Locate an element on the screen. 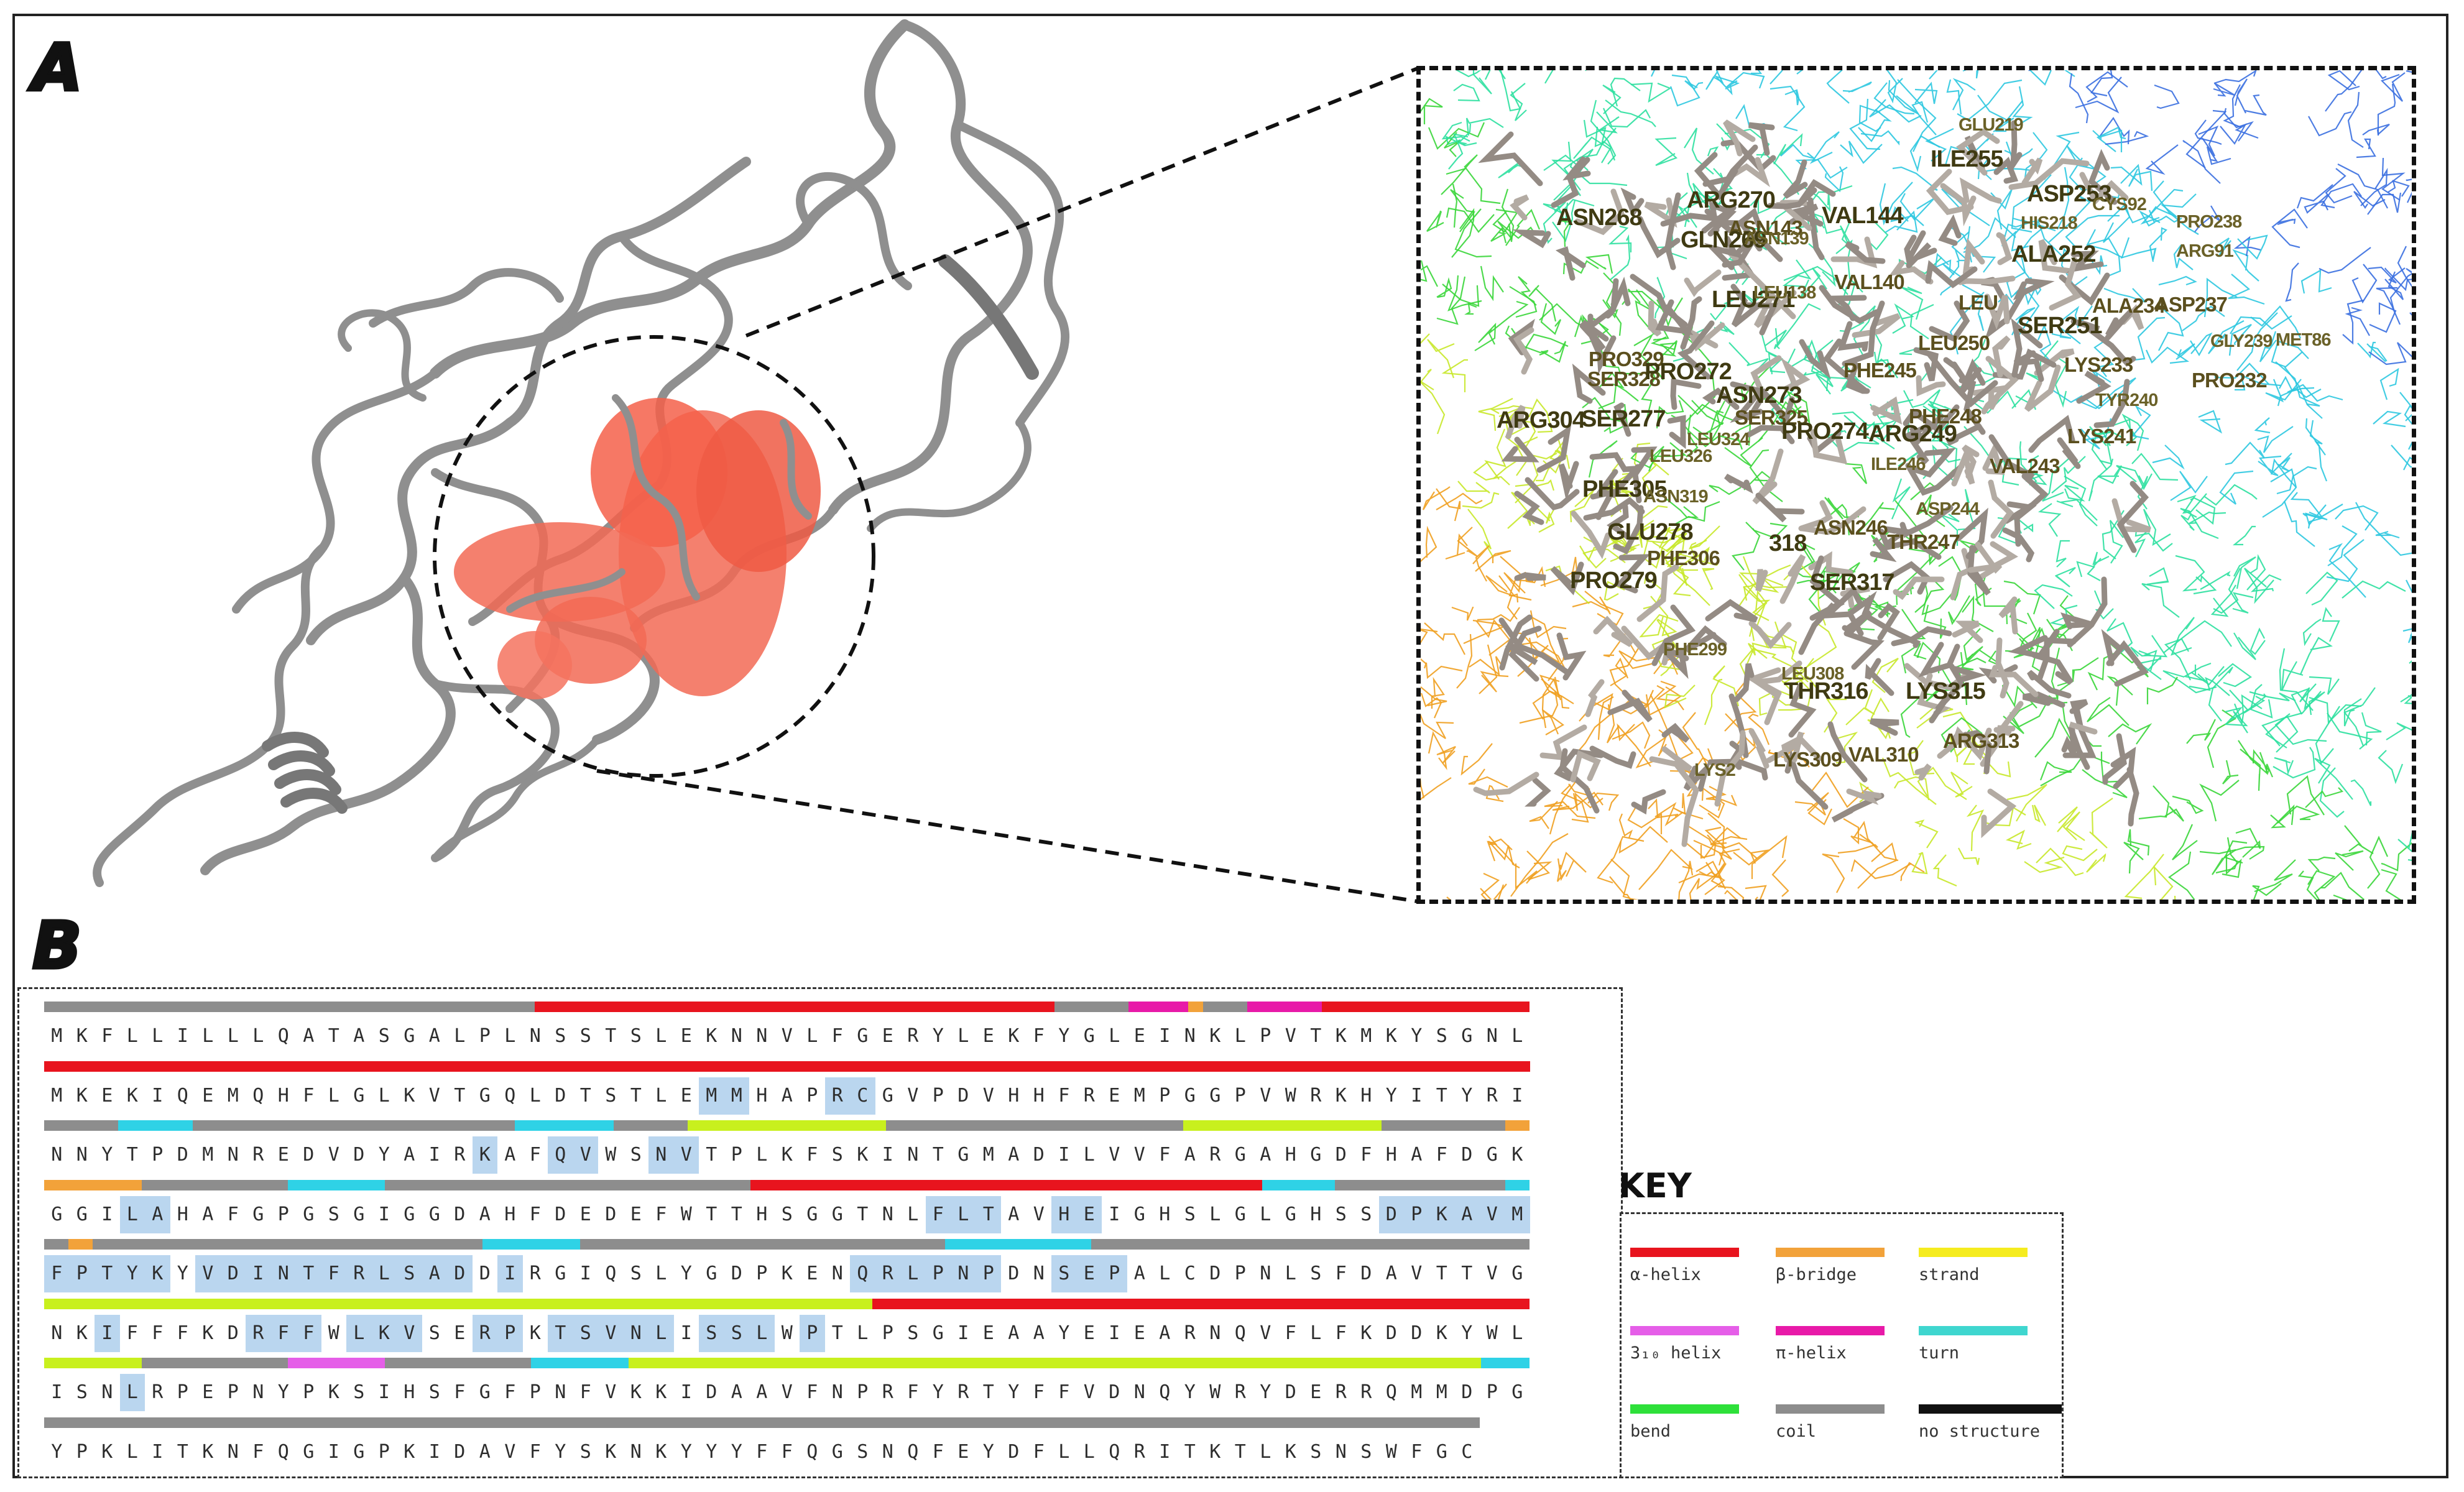 This screenshot has height=1492, width=2464. residue-label: HIS218 is located at coordinates (2049, 223).